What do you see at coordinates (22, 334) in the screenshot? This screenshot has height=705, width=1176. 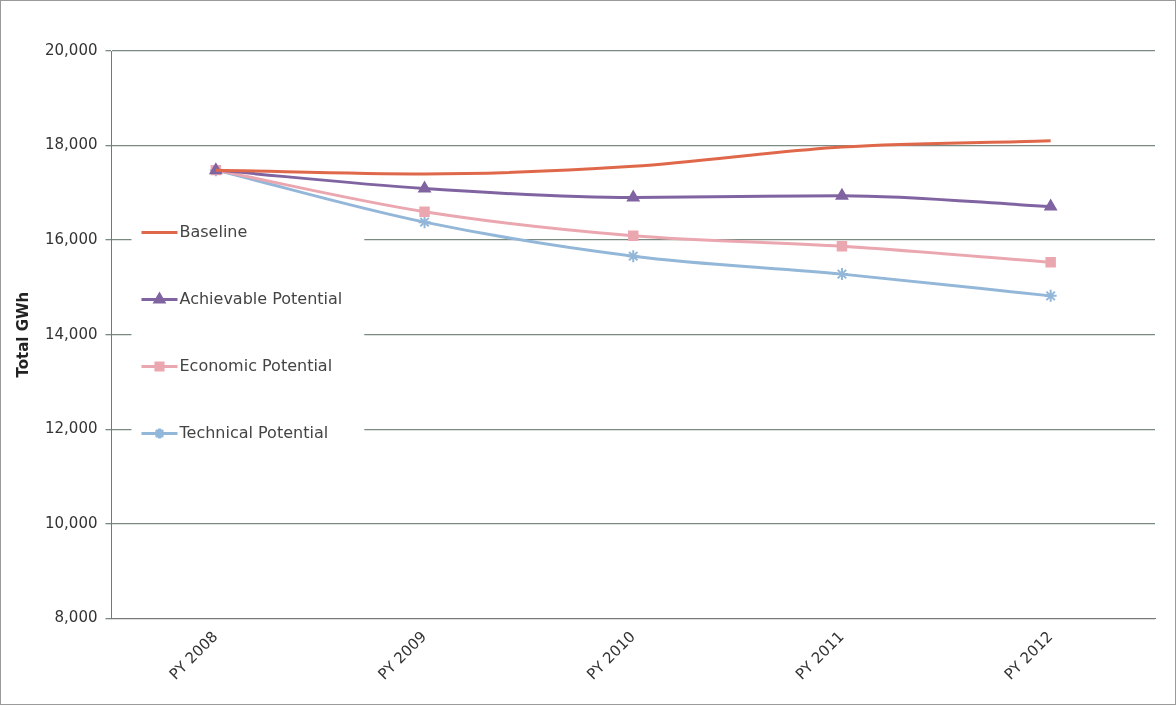 I see `y-axis-title: Total GWh` at bounding box center [22, 334].